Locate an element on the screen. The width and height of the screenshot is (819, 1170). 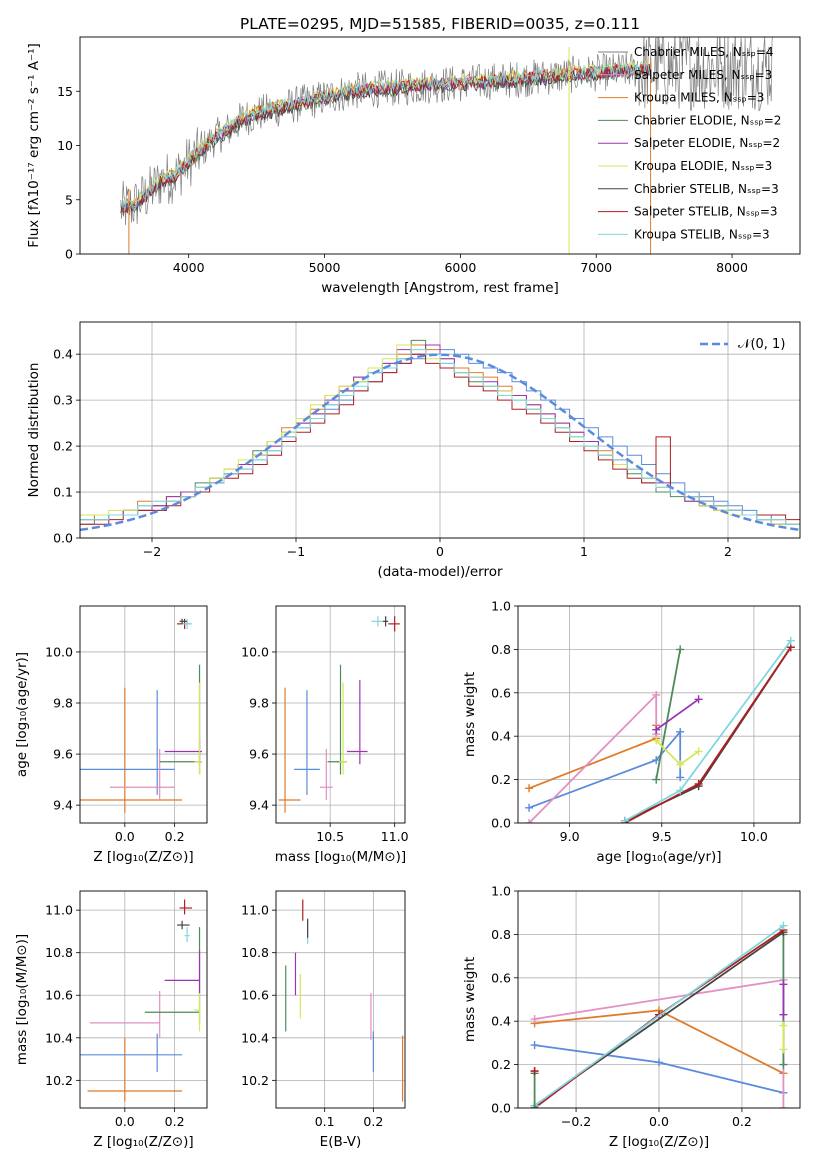
legend-label: Chabrier MILES, Nₛₛₚ=4 is located at coordinates (704, 52).